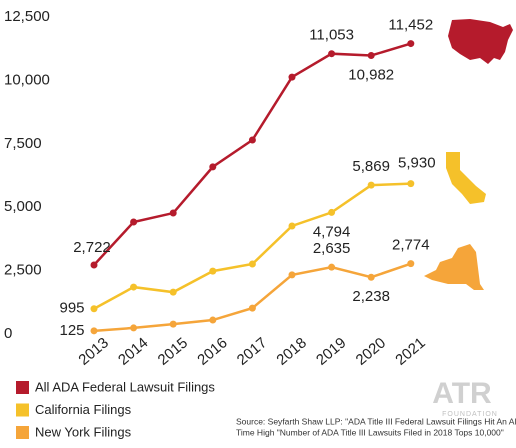 The width and height of the screenshot is (516, 448). What do you see at coordinates (8, 333) in the screenshot?
I see `y-tick-label: 0` at bounding box center [8, 333].